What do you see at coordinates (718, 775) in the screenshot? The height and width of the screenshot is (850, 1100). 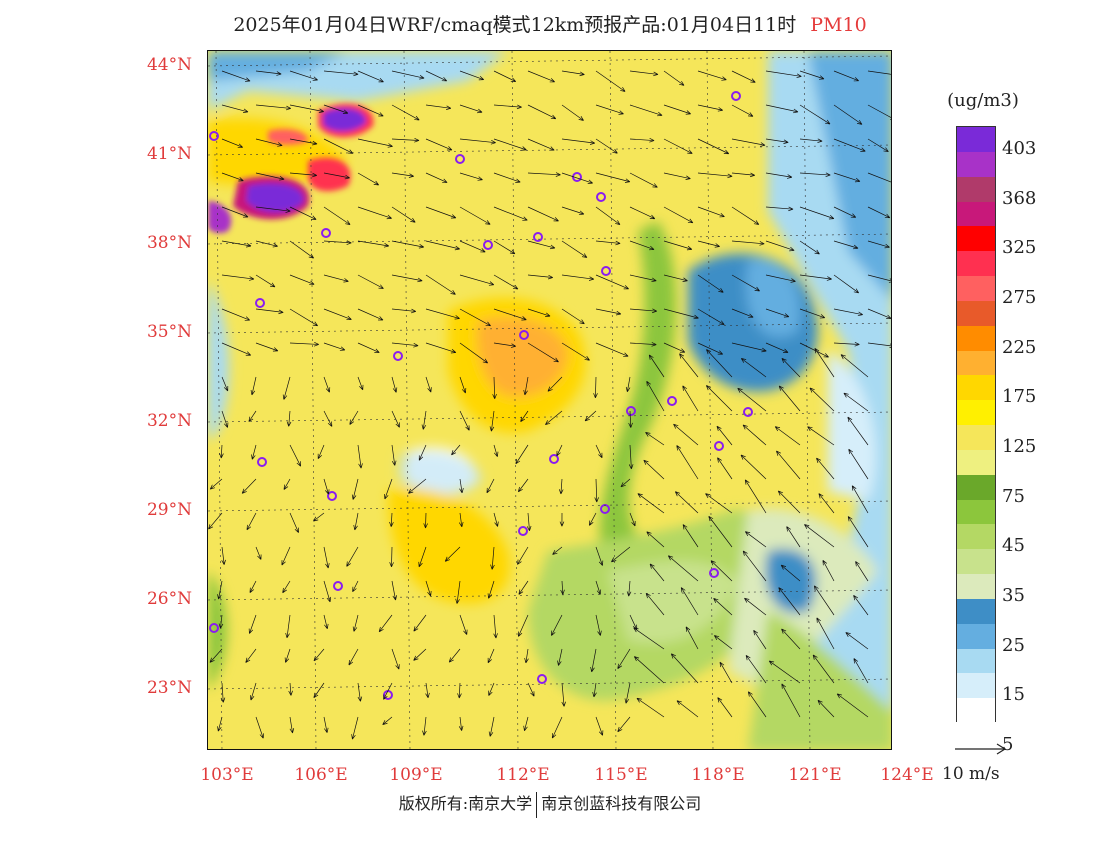 I see `lon-label-118e: 118°E` at bounding box center [718, 775].